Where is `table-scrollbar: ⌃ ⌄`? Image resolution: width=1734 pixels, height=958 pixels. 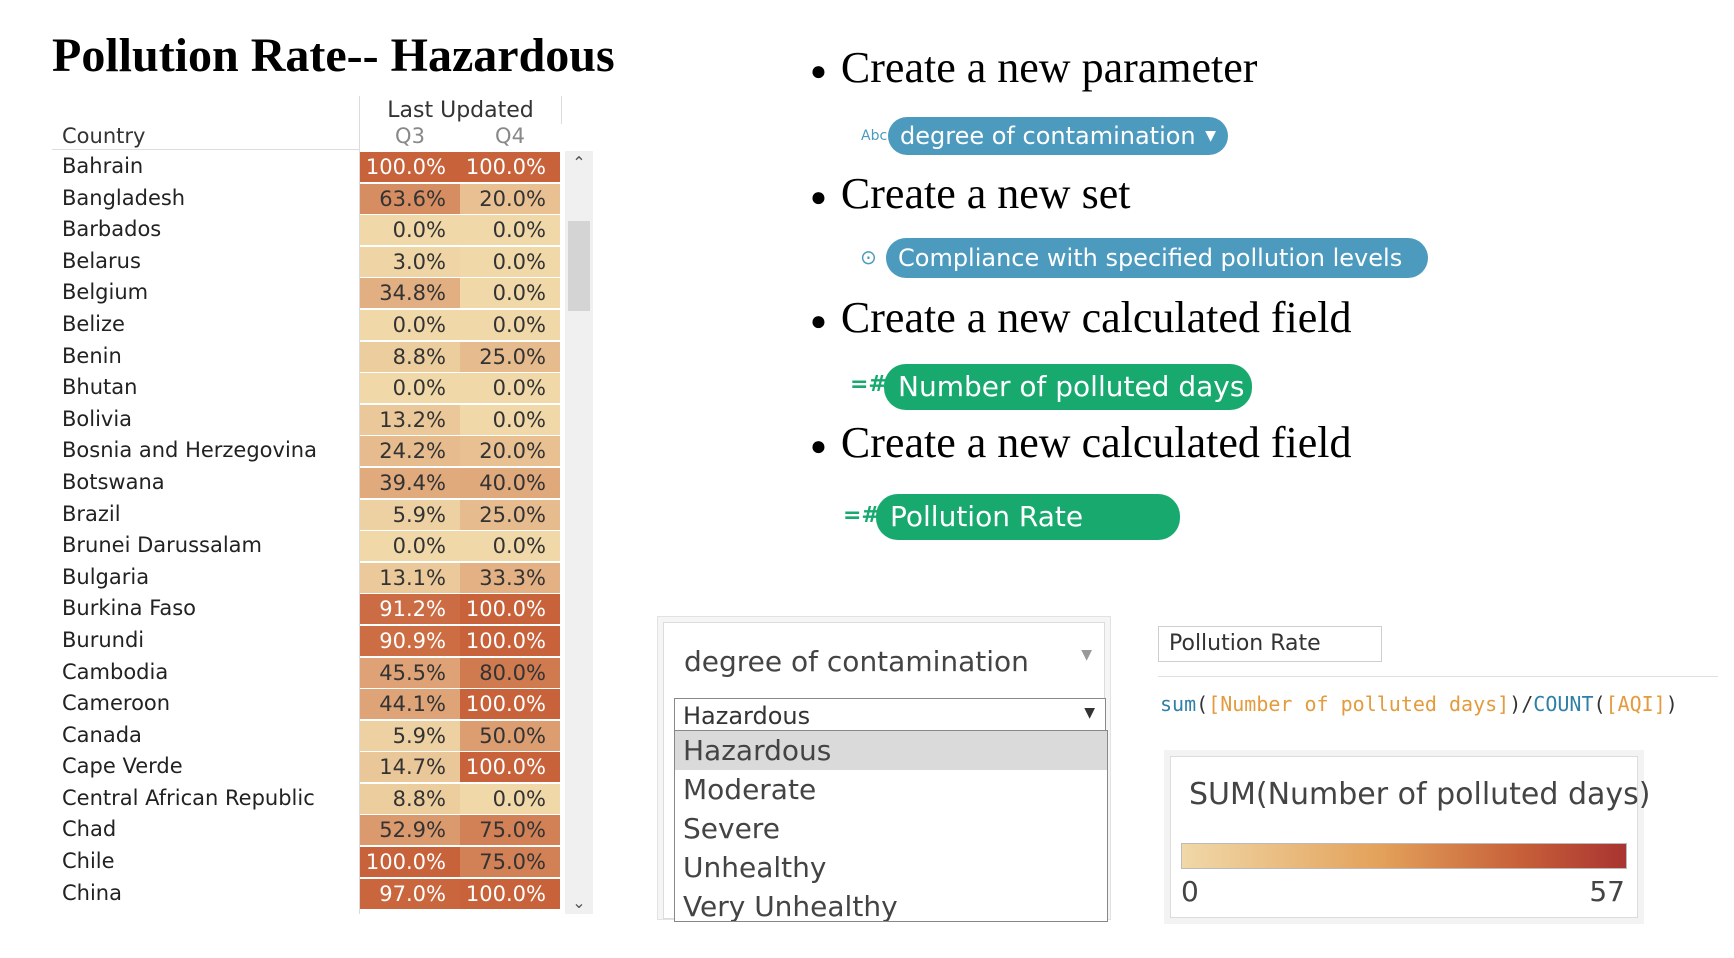 table-scrollbar: ⌃ ⌄ is located at coordinates (579, 532).